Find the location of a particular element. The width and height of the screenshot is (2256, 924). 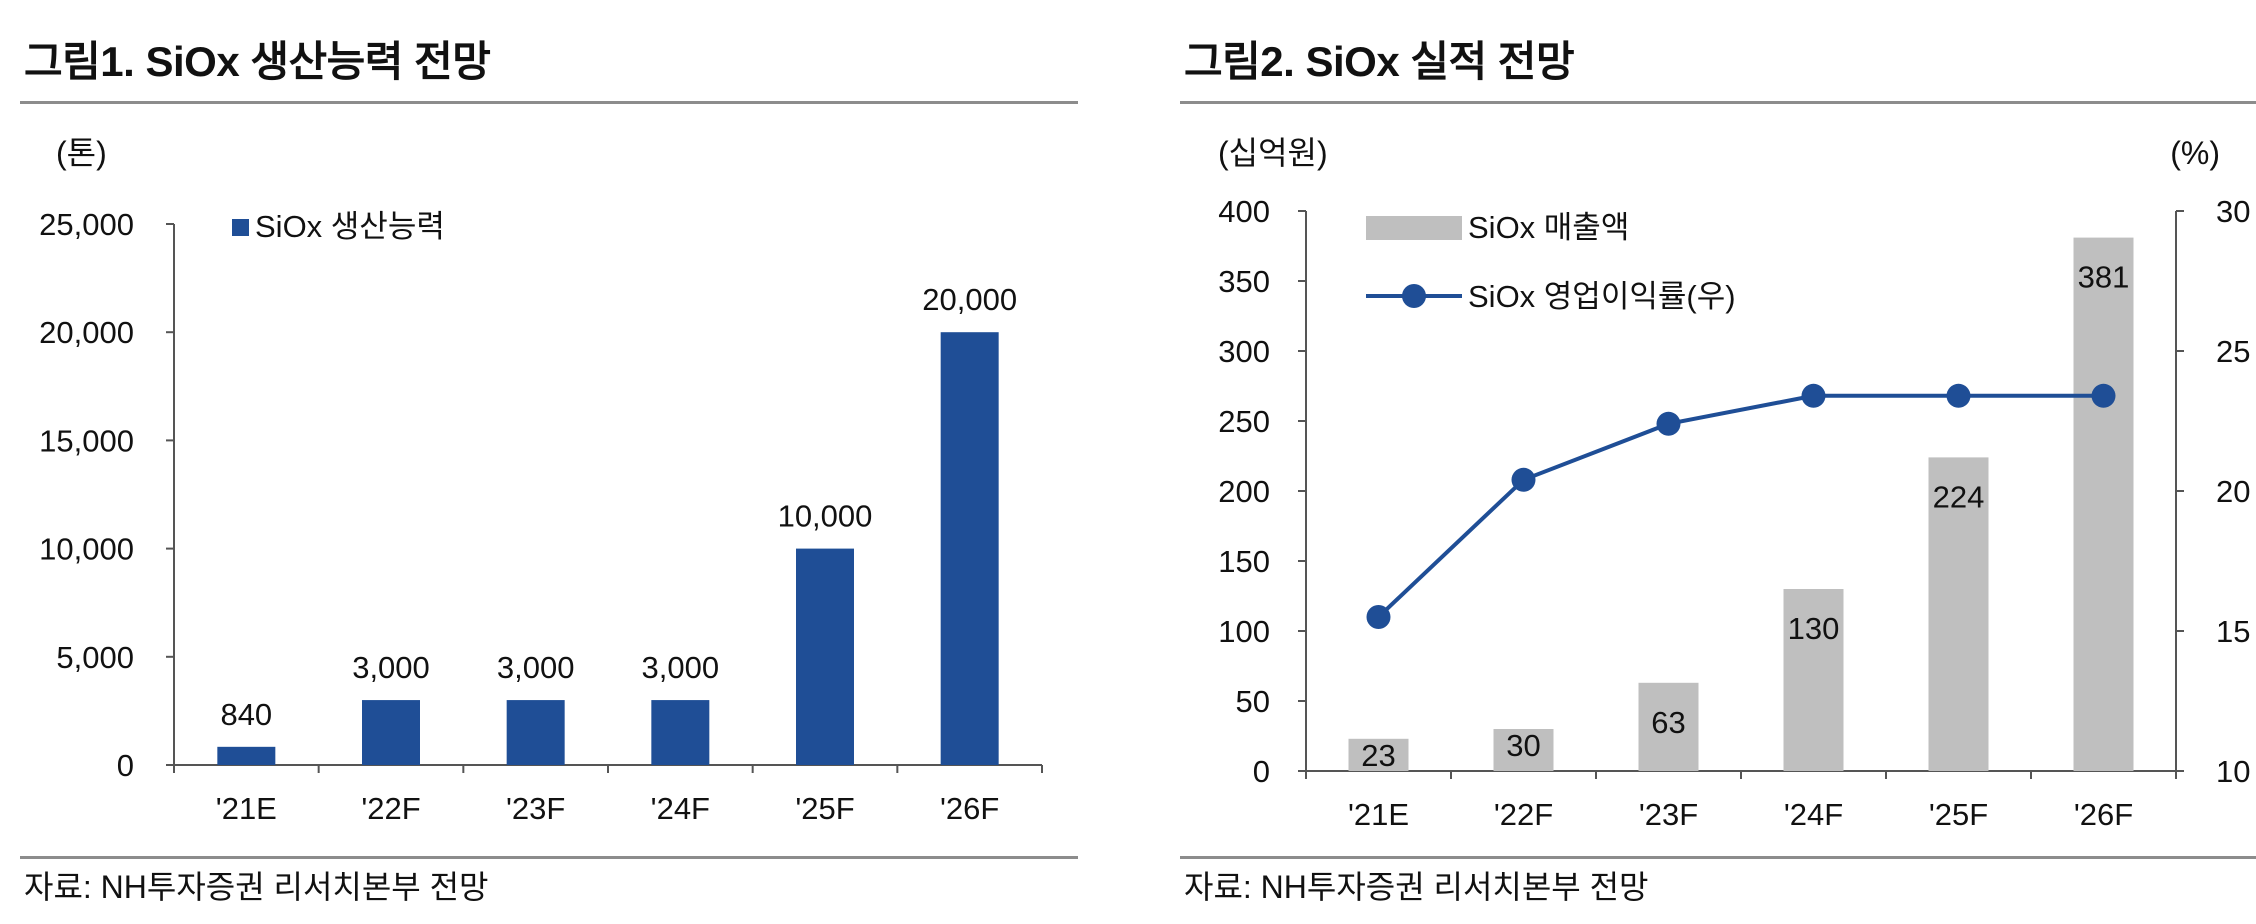

figure1-source: 자료: NH투자증권 리서치본부 전망 is located at coordinates (256, 887).